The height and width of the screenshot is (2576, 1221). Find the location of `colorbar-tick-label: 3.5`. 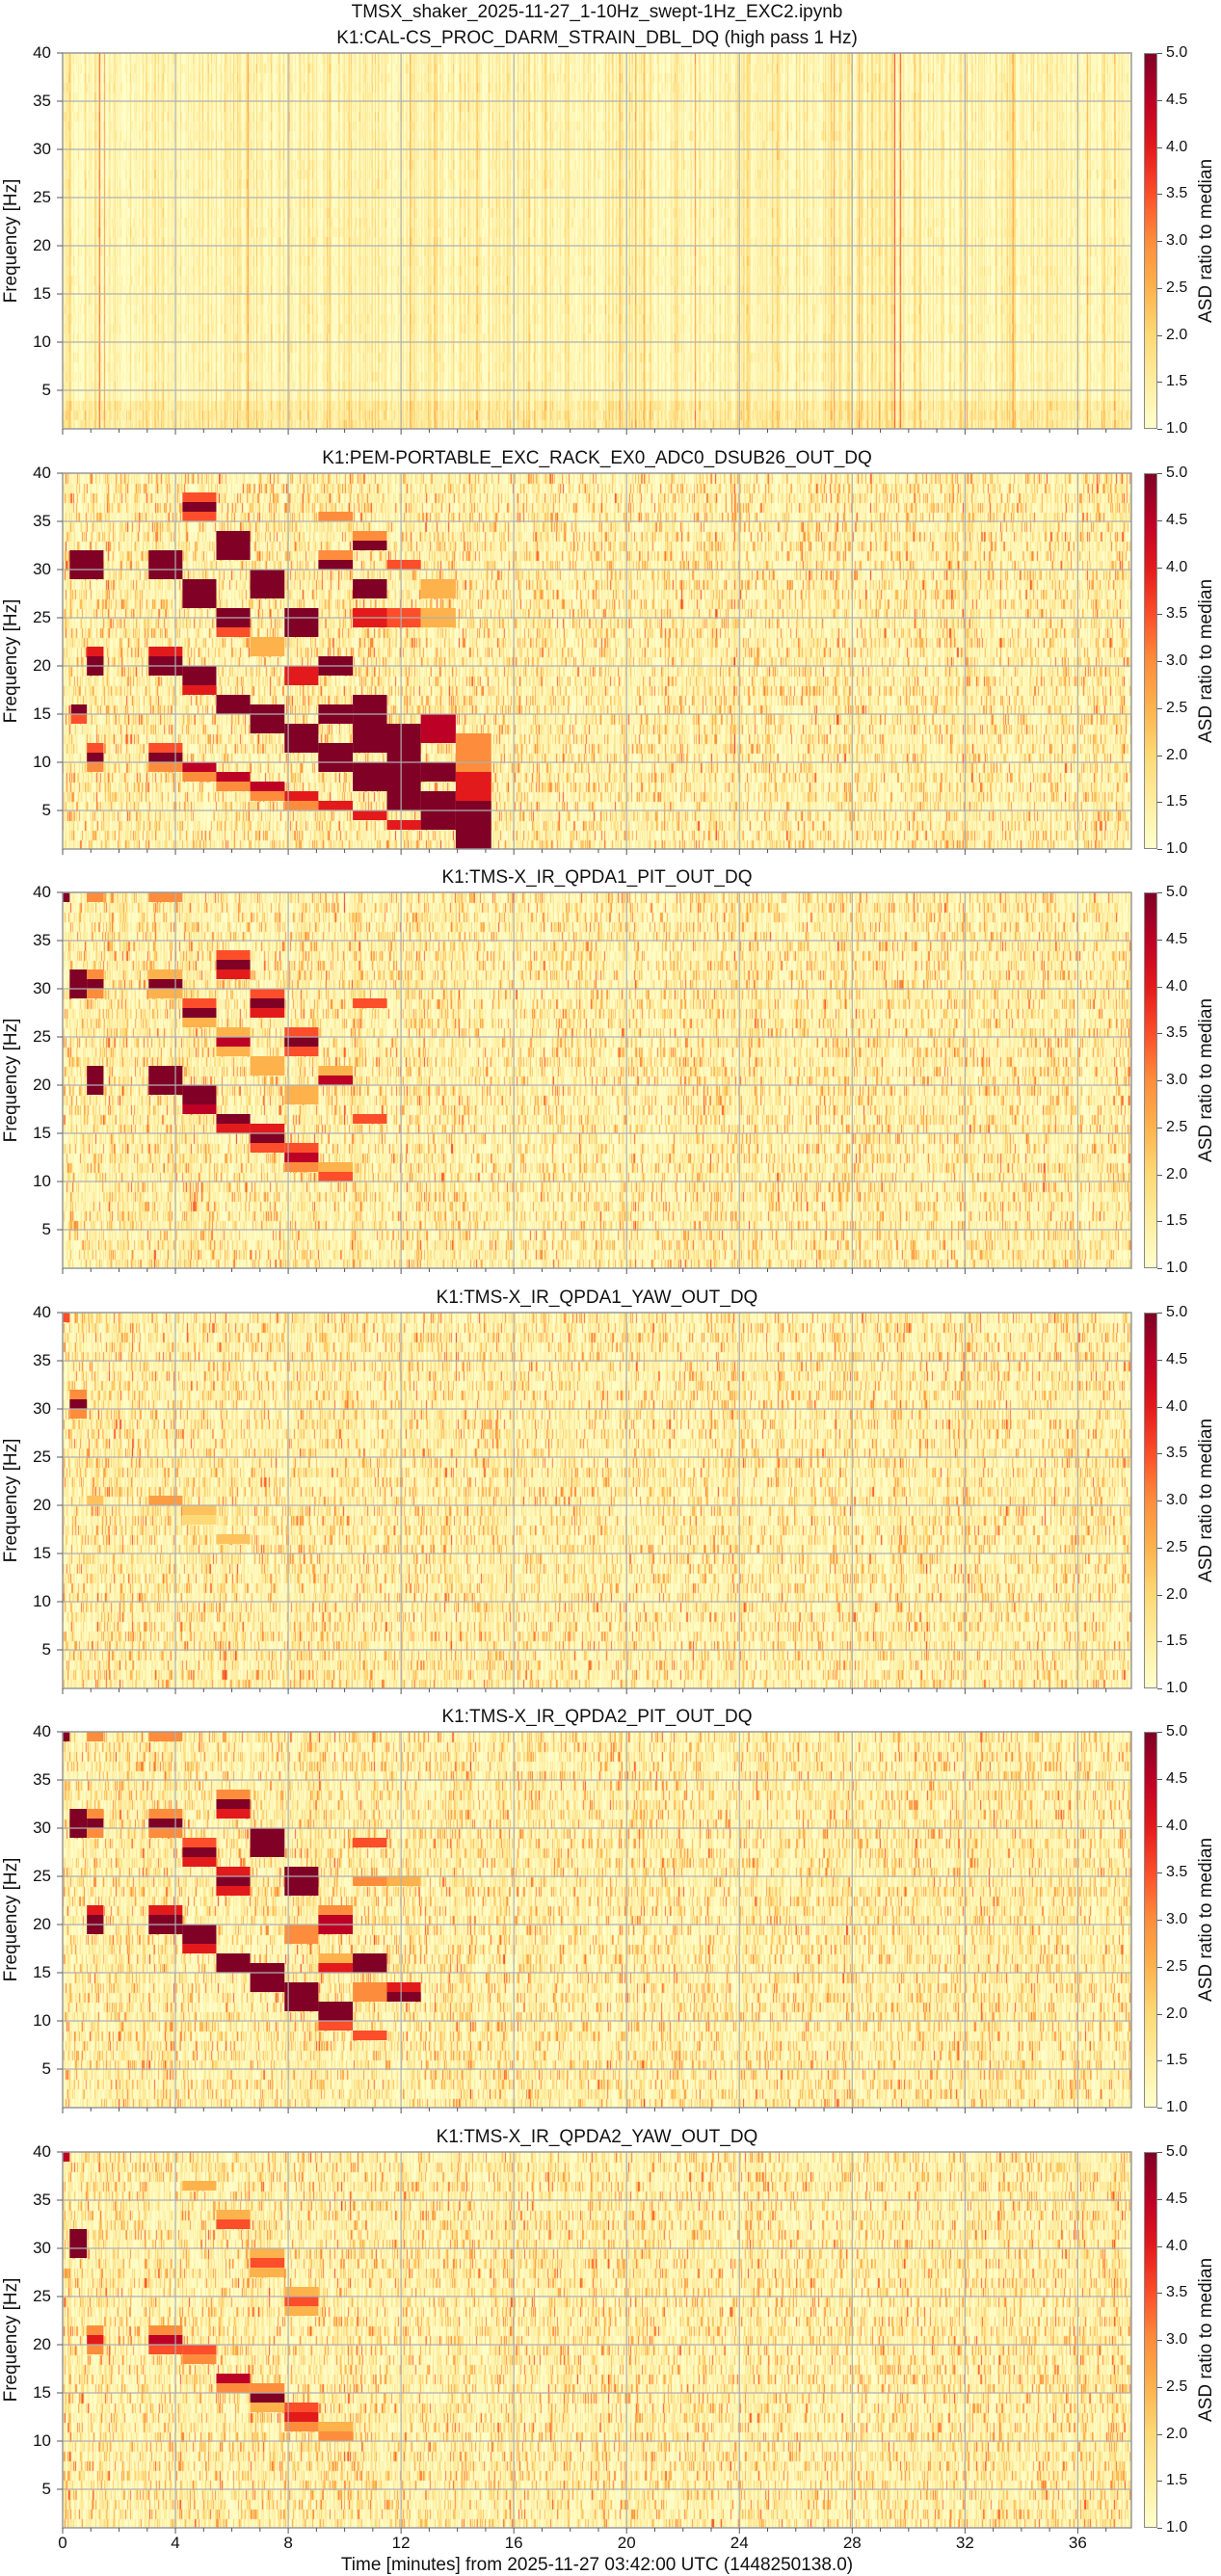

colorbar-tick-label: 3.5 is located at coordinates (1177, 193).